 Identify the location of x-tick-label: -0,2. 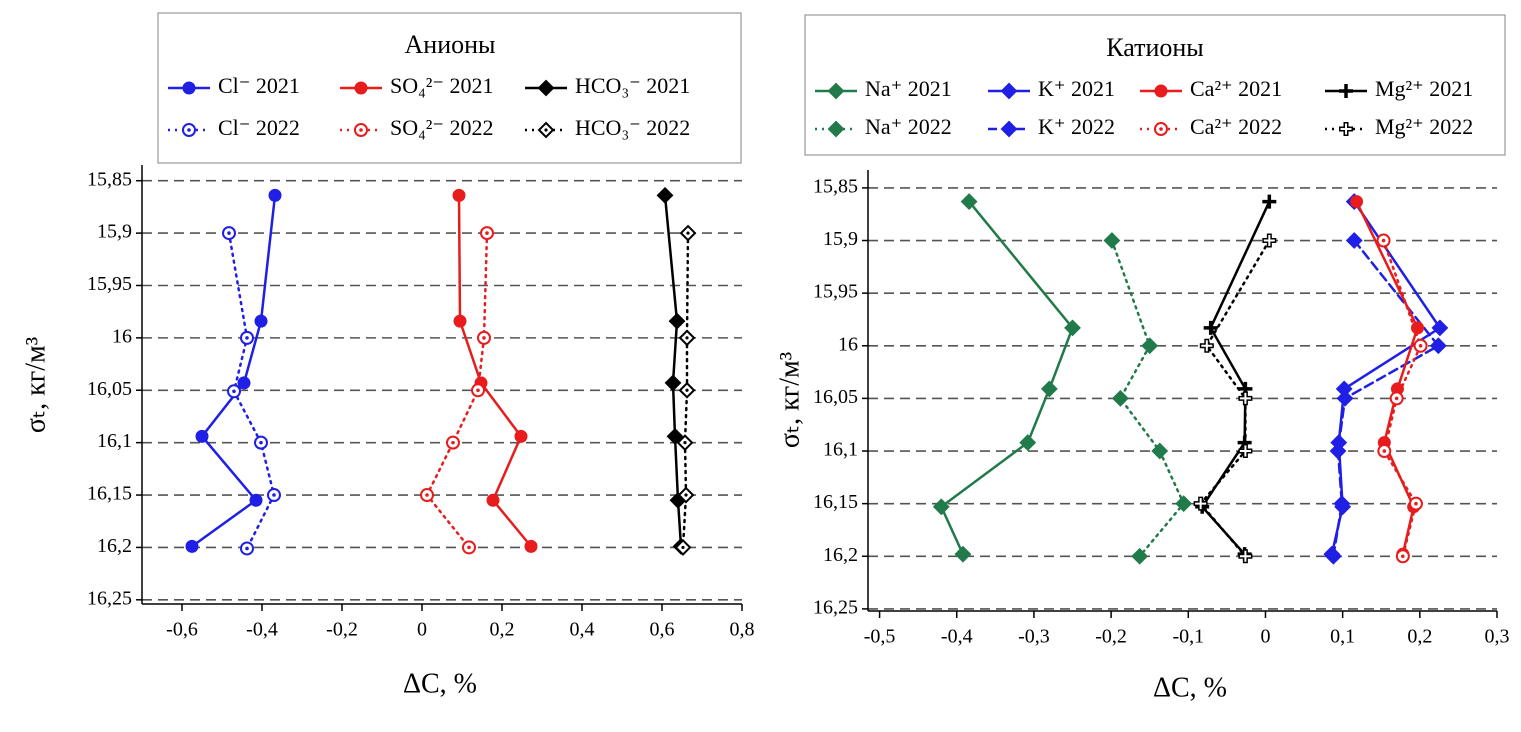
(1111, 637).